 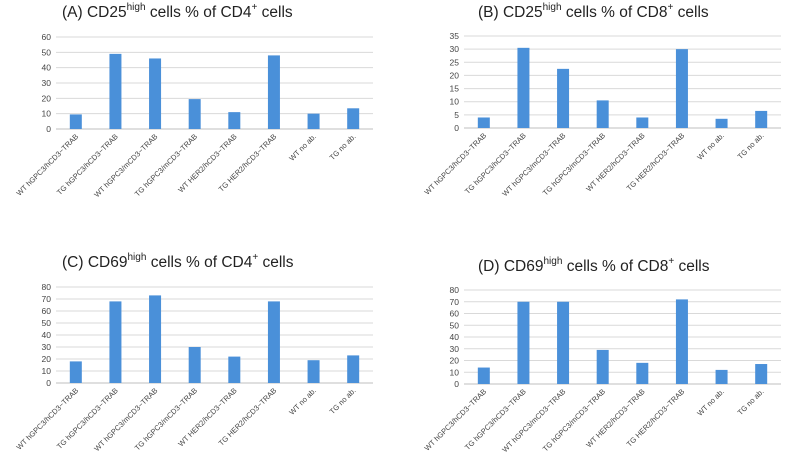 I want to click on y-tick-label: 25, so click(x=455, y=62).